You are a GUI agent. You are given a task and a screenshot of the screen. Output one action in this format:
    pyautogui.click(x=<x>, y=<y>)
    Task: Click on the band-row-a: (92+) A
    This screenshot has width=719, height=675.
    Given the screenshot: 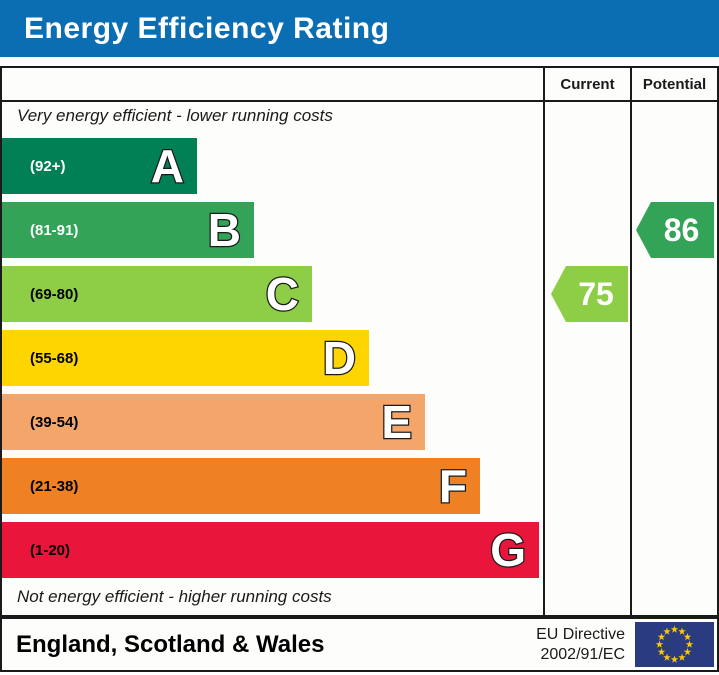 What is the action you would take?
    pyautogui.click(x=99, y=166)
    